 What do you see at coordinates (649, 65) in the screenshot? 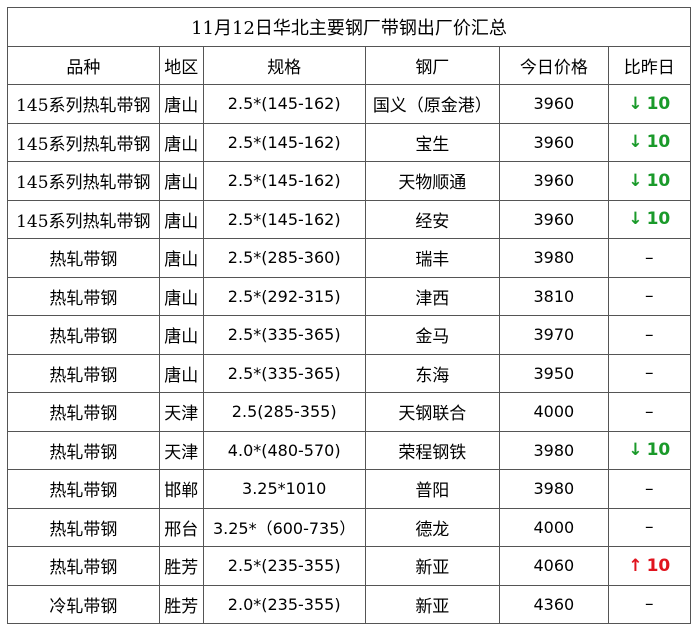
I see `header-change: 比昨日` at bounding box center [649, 65].